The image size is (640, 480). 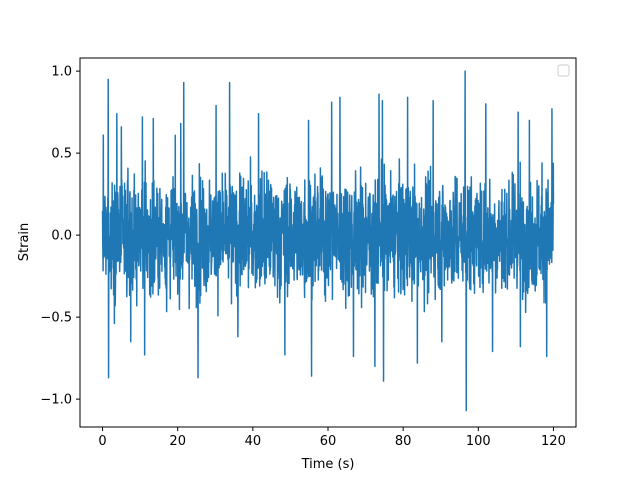 I want to click on x-tick-label: 20, so click(x=177, y=441).